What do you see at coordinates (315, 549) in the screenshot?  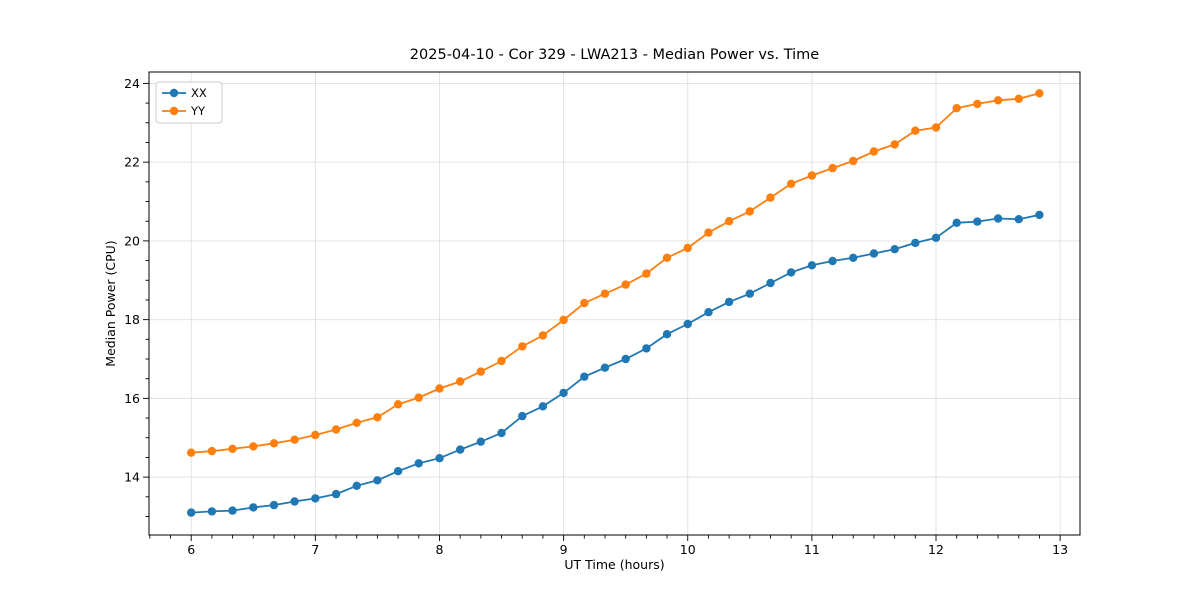 I see `x-tick-label: 7` at bounding box center [315, 549].